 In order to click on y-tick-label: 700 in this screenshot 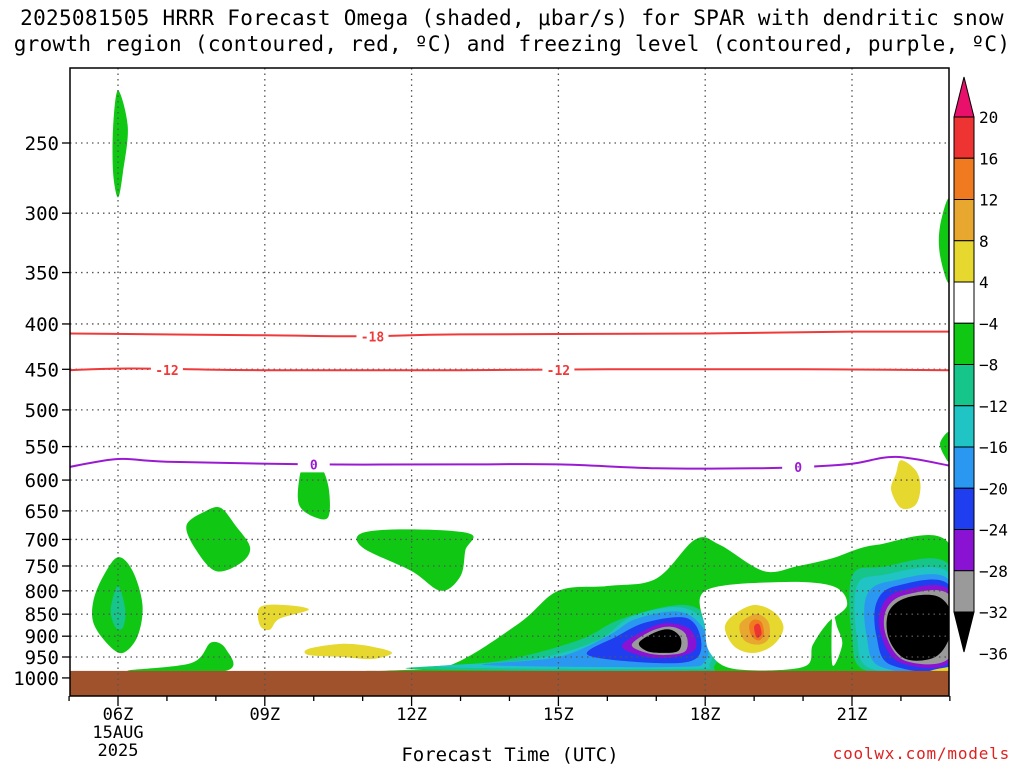, I will do `click(42, 540)`.